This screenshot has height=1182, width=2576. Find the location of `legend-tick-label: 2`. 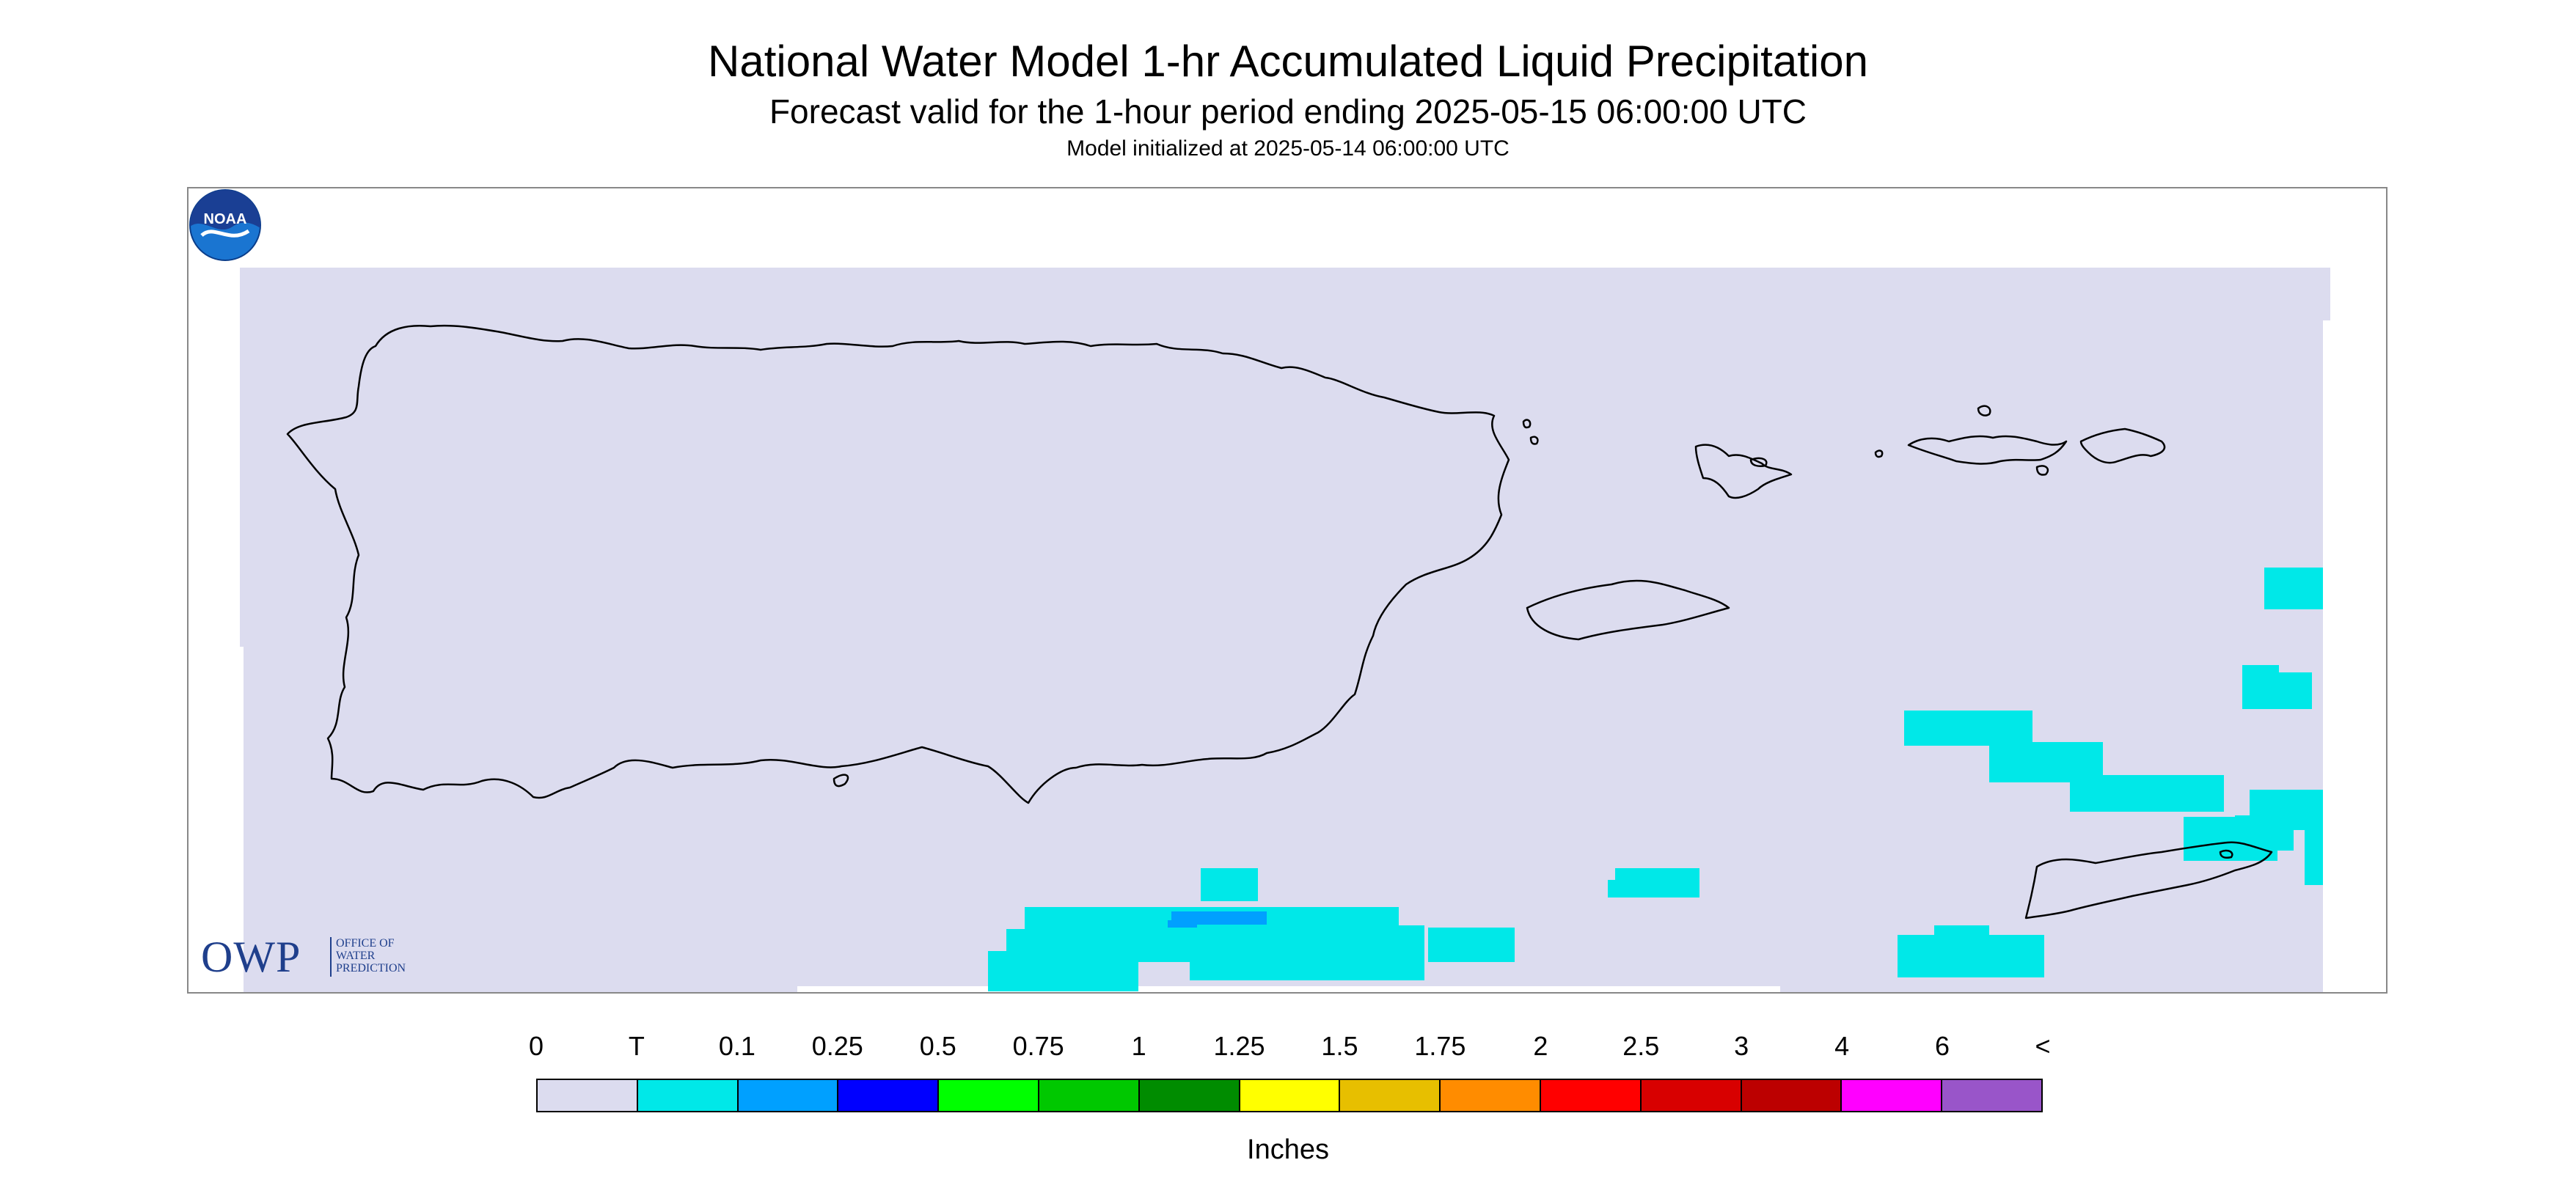

legend-tick-label: 2 is located at coordinates (1540, 1046).